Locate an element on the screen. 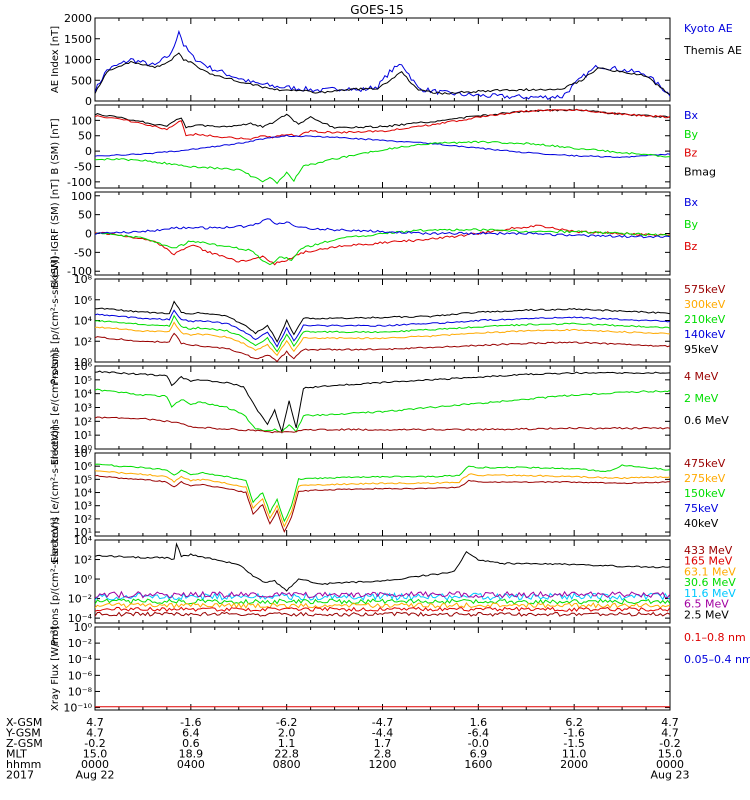 The height and width of the screenshot is (800, 750). footer-value: -6.4 is located at coordinates (478, 733).